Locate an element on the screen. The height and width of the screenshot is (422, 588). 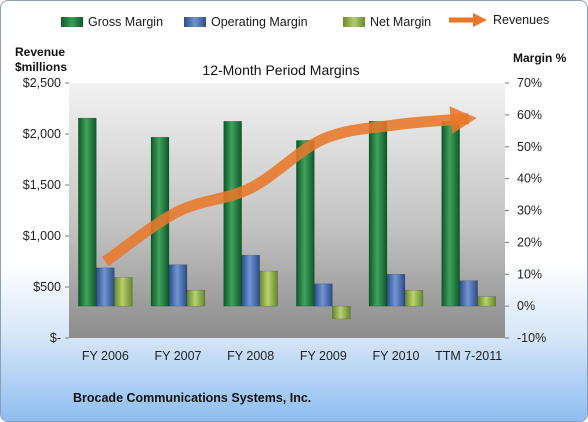
left-tick-label: $2,500 is located at coordinates (42, 83).